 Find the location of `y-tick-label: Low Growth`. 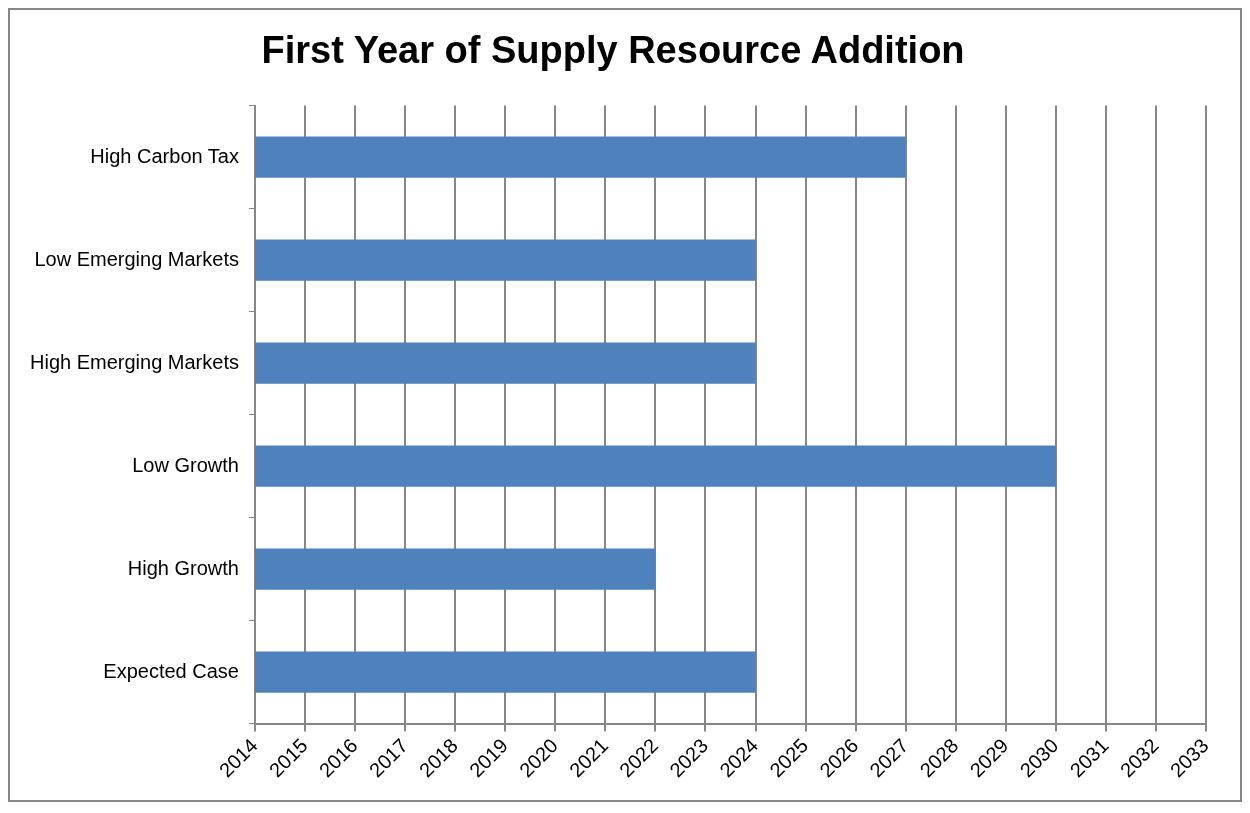

y-tick-label: Low Growth is located at coordinates (185, 464).